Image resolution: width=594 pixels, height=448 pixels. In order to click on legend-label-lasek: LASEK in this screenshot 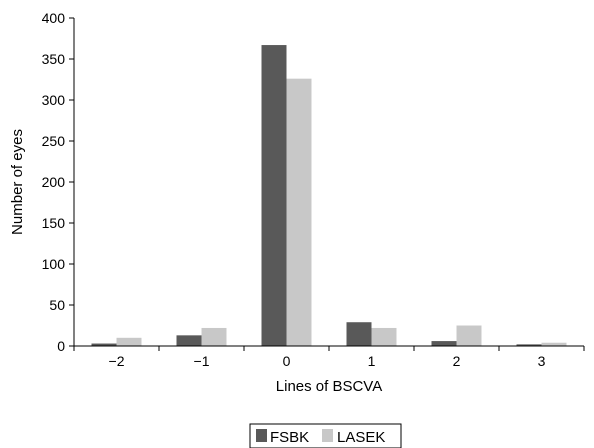, I will do `click(361, 437)`.